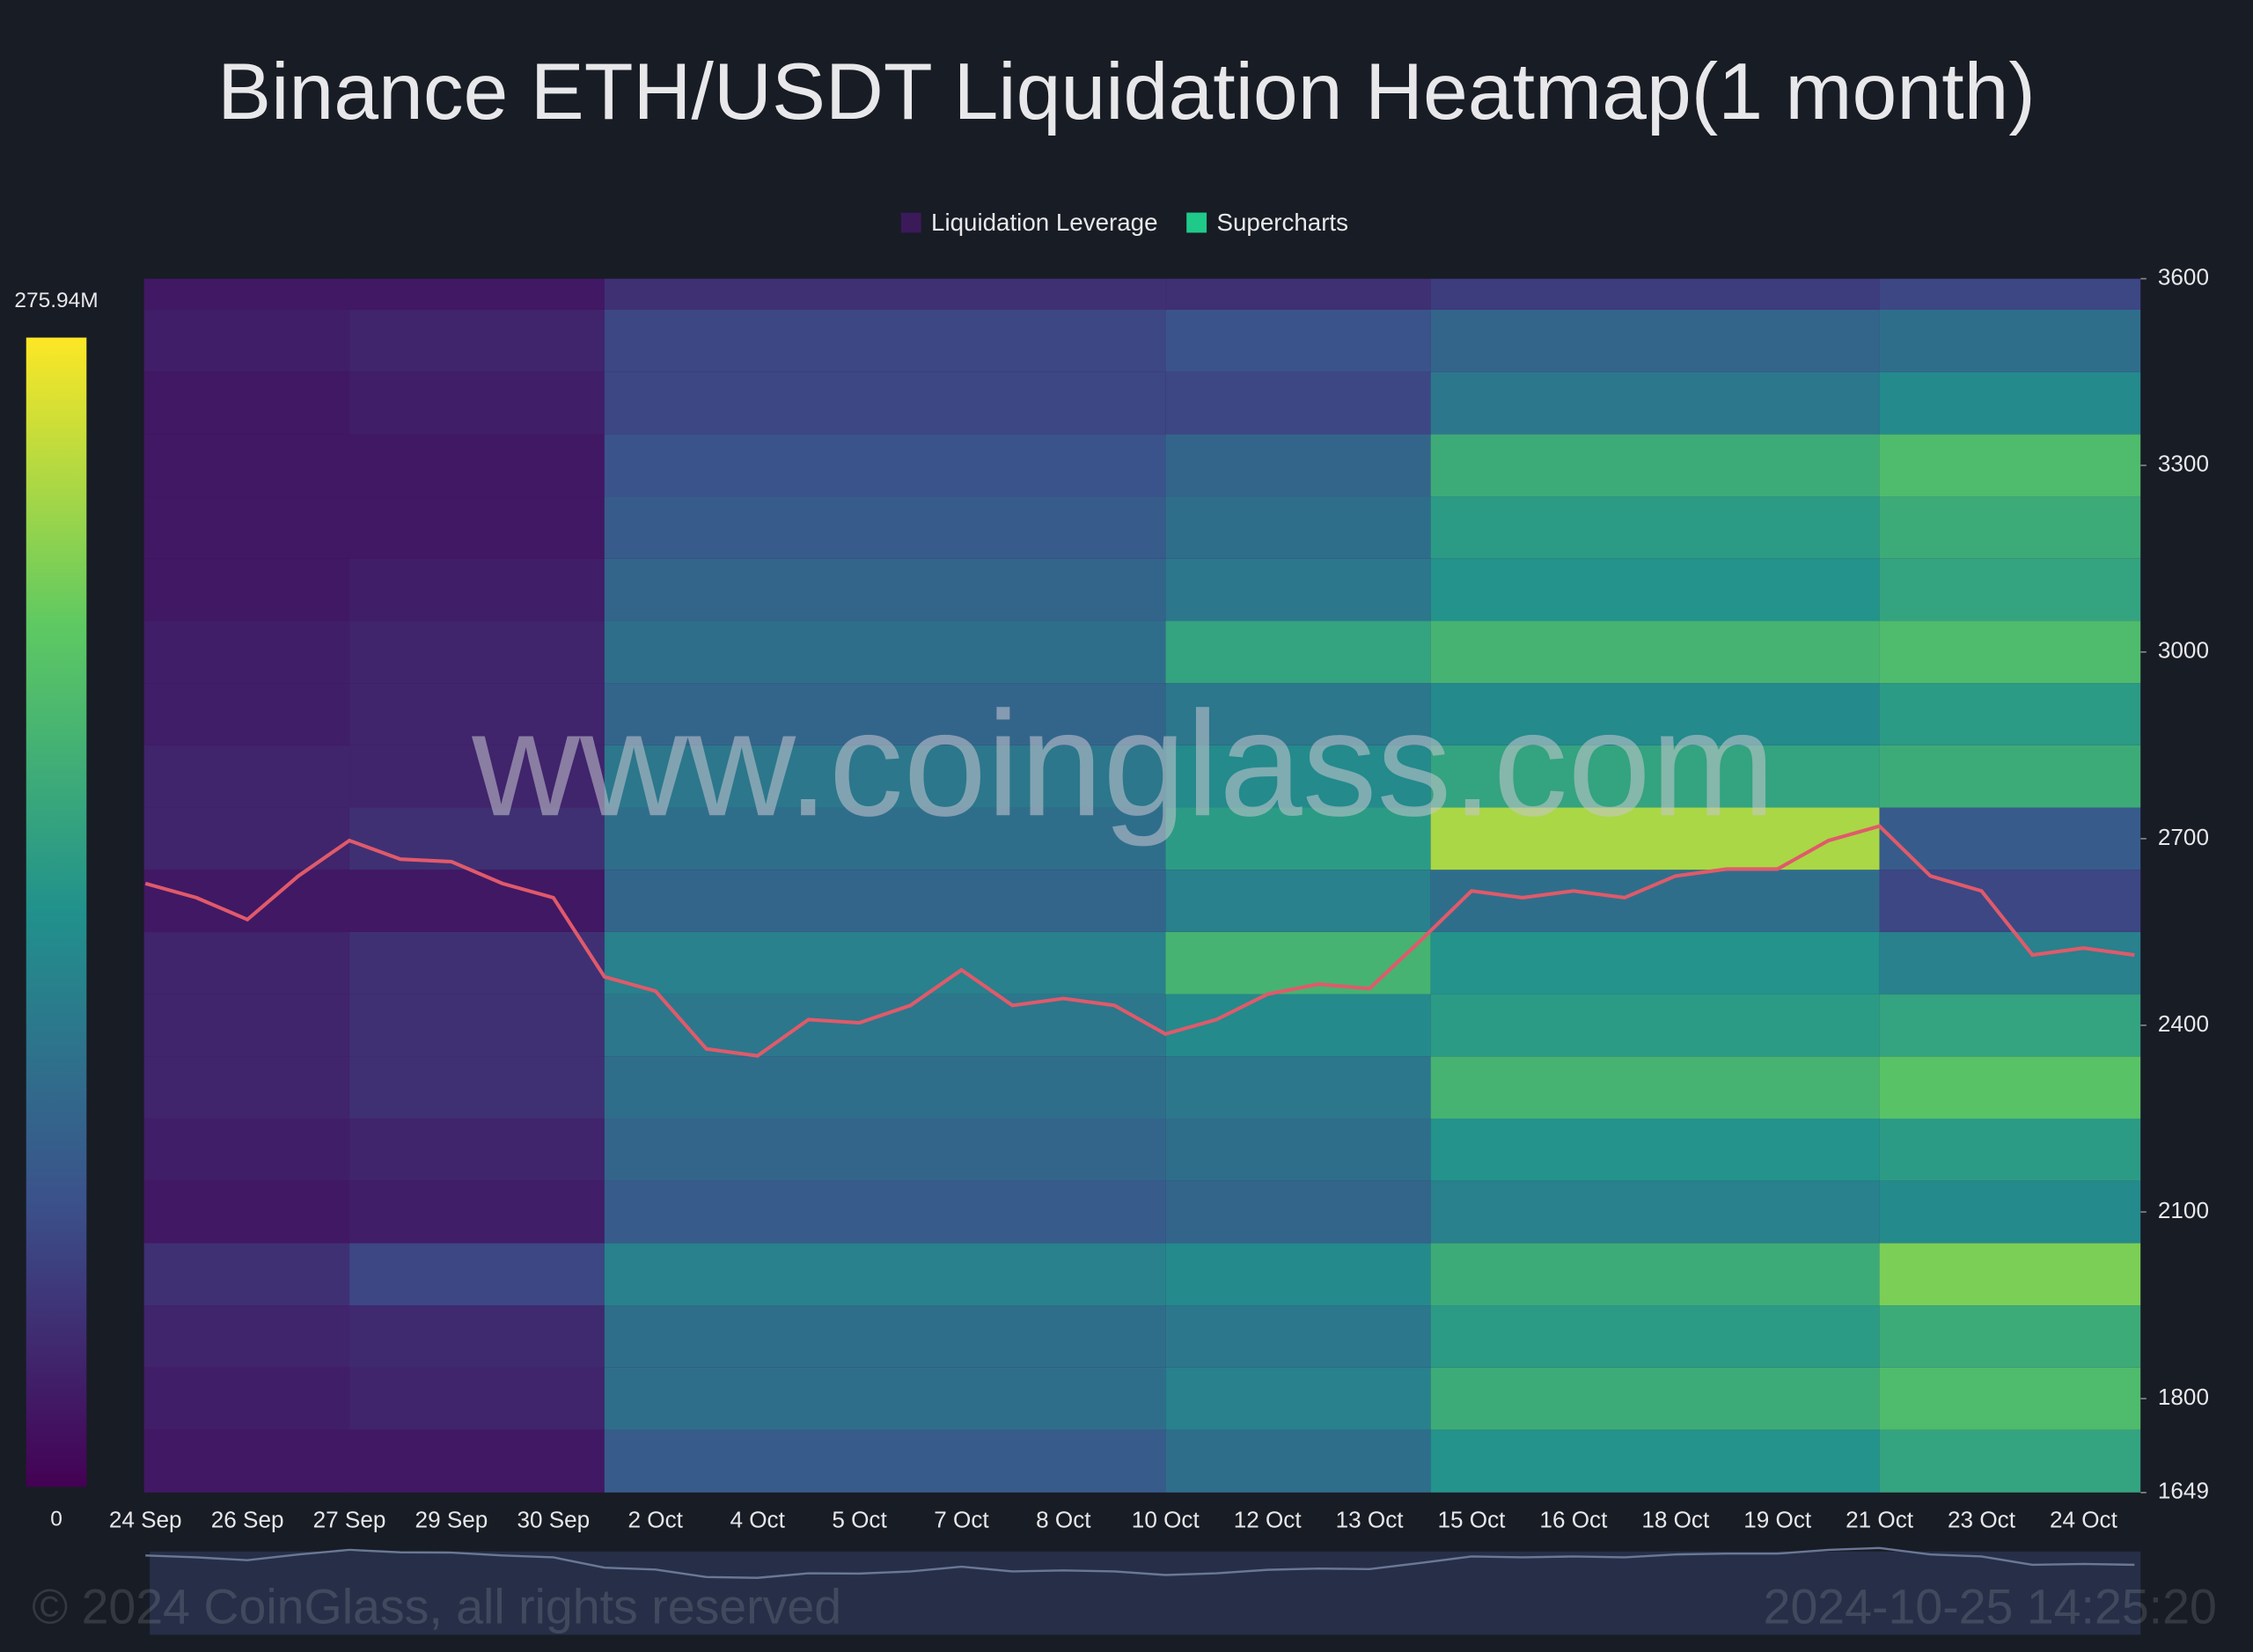 The height and width of the screenshot is (1652, 2253). What do you see at coordinates (758, 1519) in the screenshot?
I see `x-tick-label: 4 Oct` at bounding box center [758, 1519].